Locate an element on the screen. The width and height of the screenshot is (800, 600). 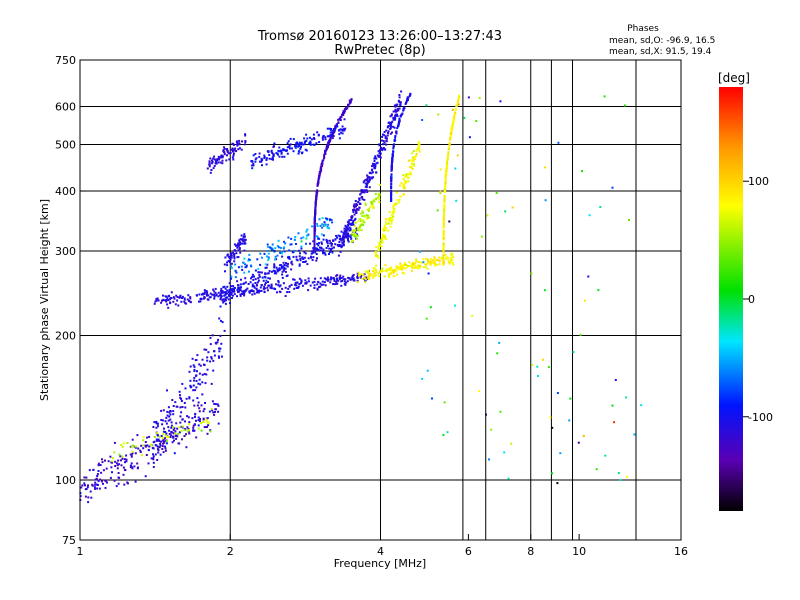
x-axis-label: Frequency [MHz] is located at coordinates (380, 563).